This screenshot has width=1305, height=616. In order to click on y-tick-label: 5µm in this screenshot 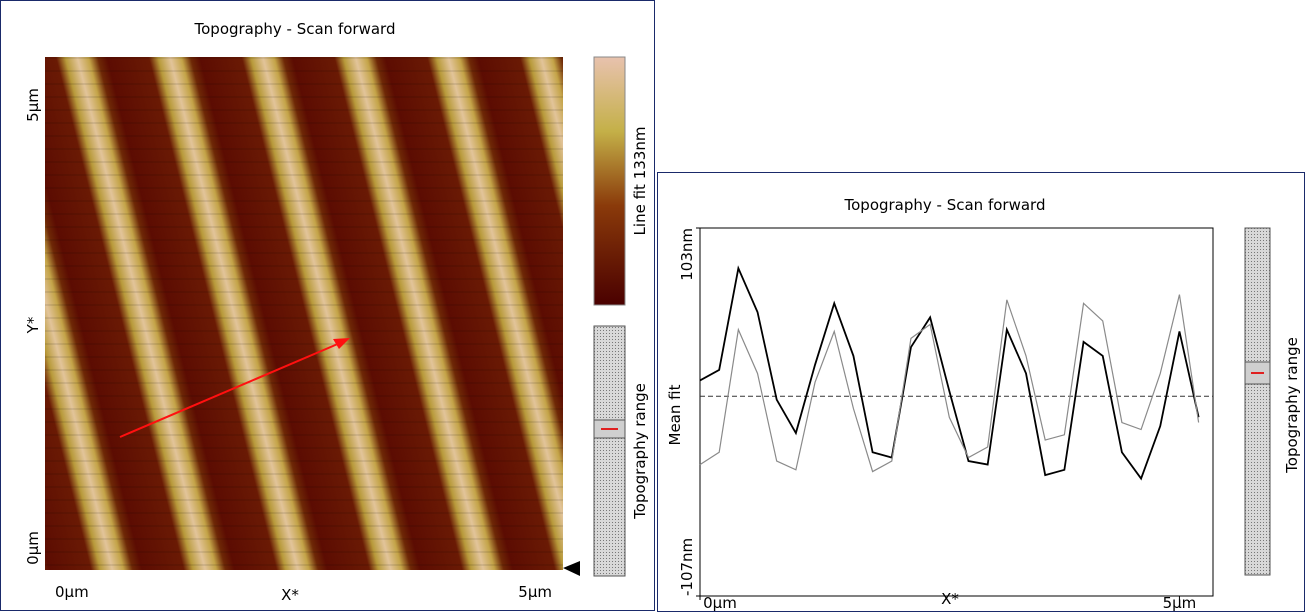, I will do `click(33, 105)`.